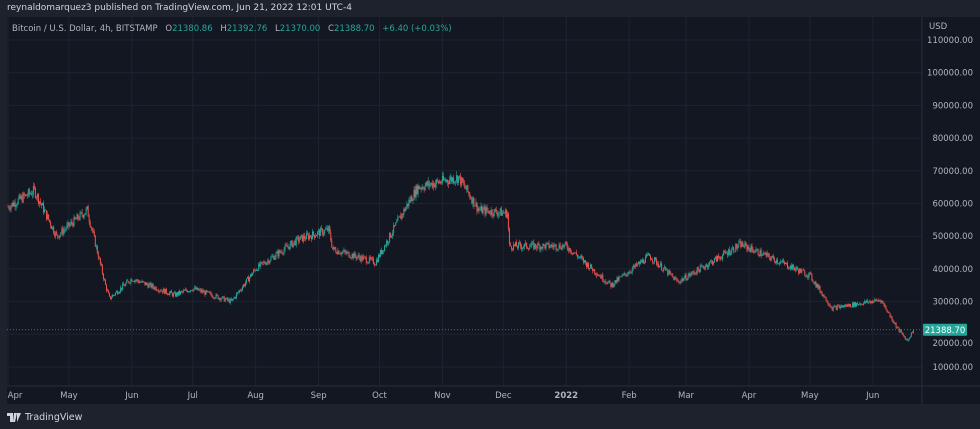 This screenshot has height=429, width=980. What do you see at coordinates (490, 416) in the screenshot?
I see `footer: TradingView` at bounding box center [490, 416].